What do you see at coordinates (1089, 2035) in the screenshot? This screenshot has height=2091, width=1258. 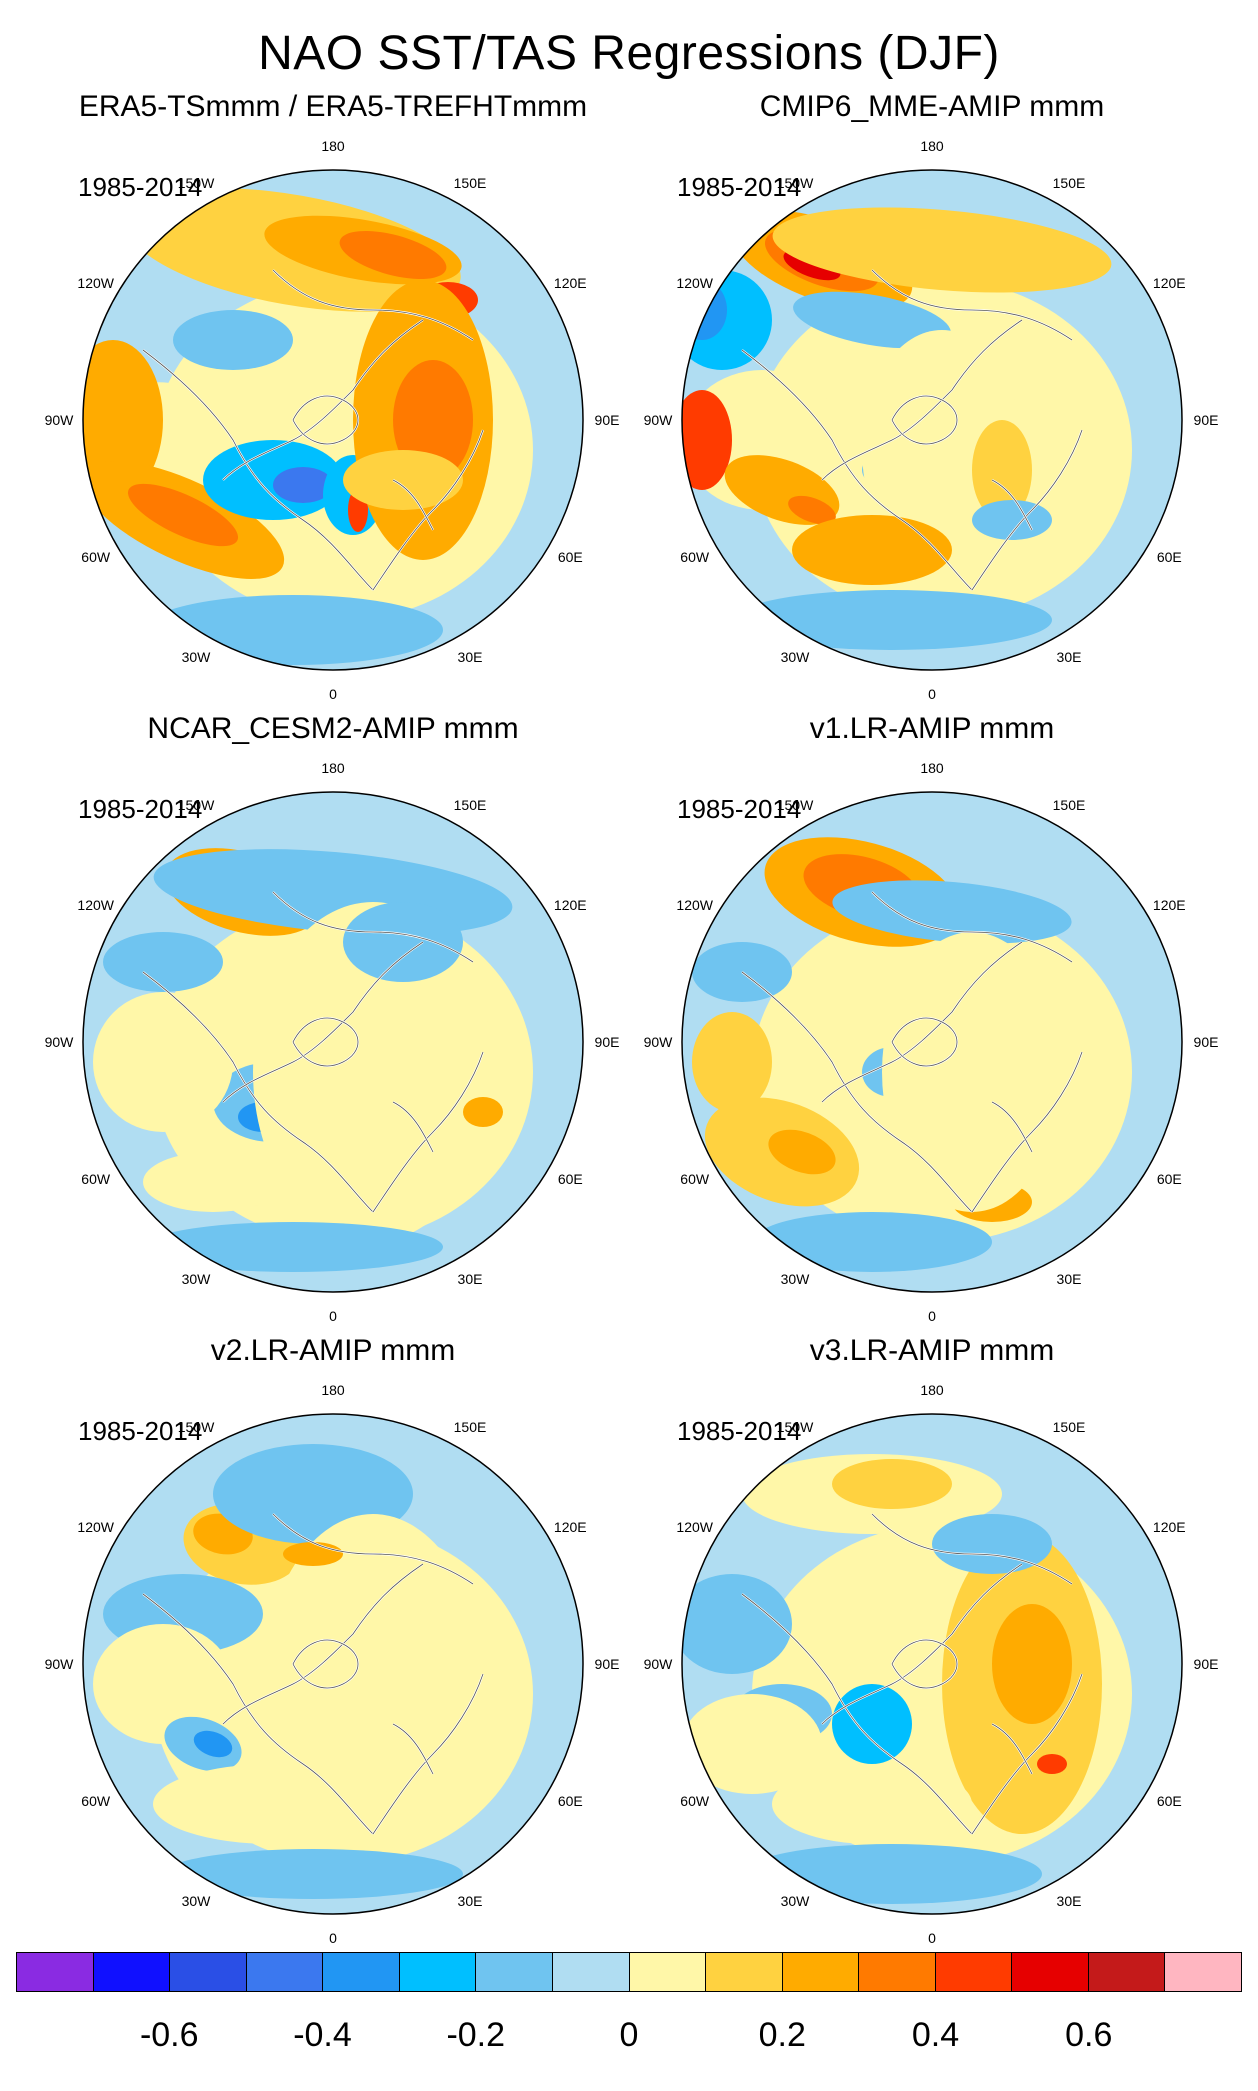 I see `colorbar-tick-label: 0.6` at bounding box center [1089, 2035].